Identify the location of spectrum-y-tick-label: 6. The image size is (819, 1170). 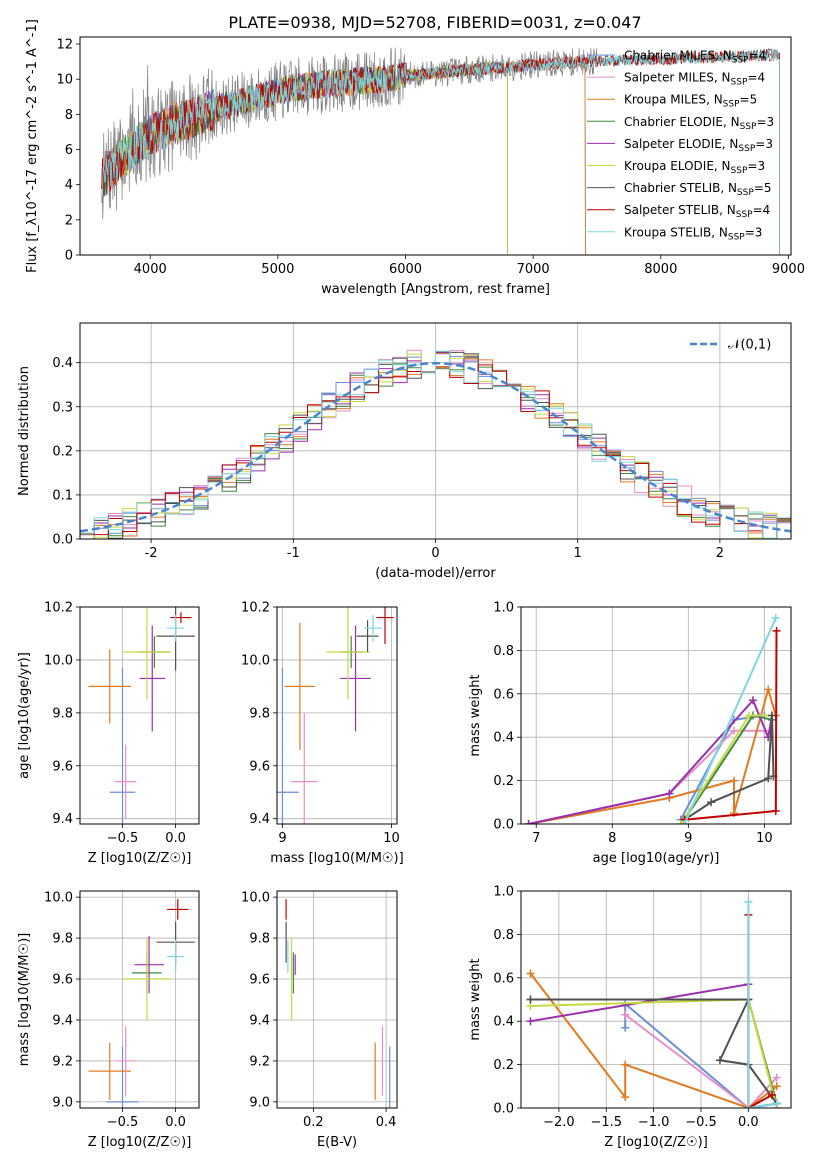
(69, 150).